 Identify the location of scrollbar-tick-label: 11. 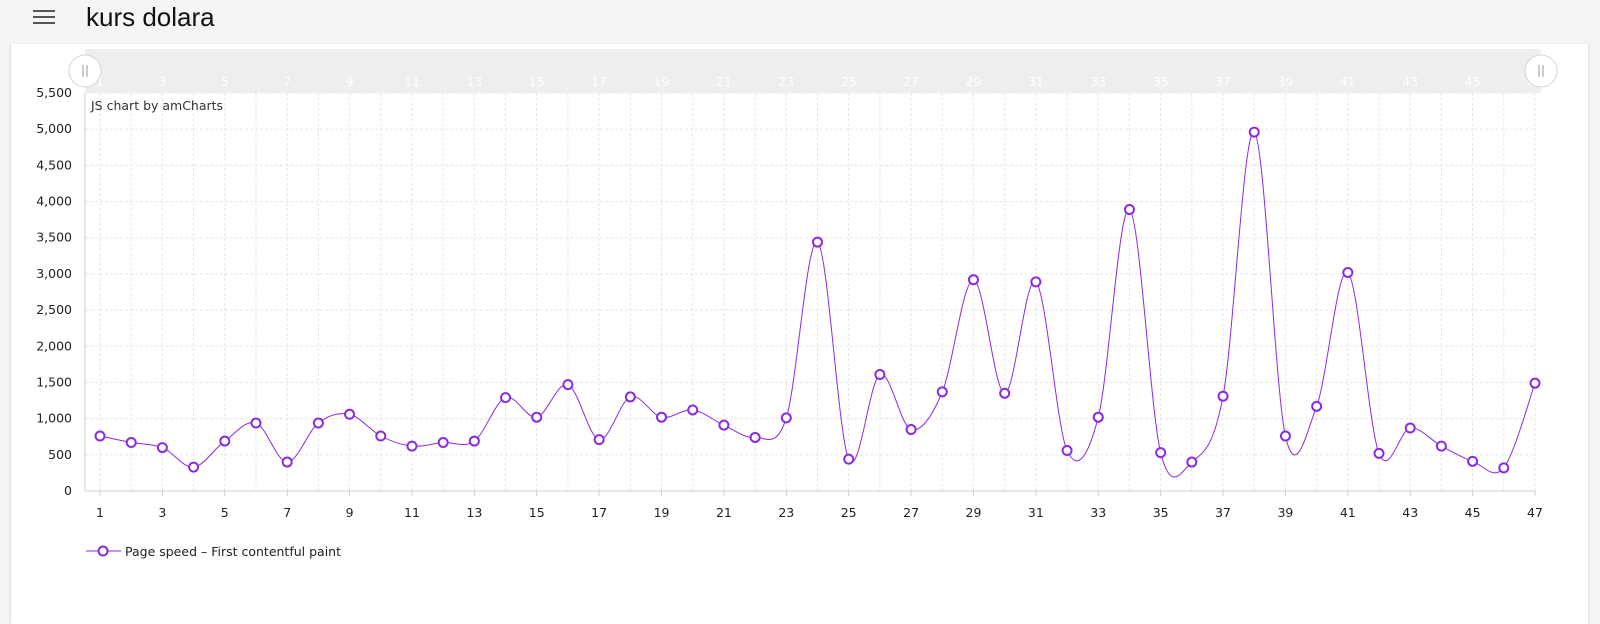
(412, 81).